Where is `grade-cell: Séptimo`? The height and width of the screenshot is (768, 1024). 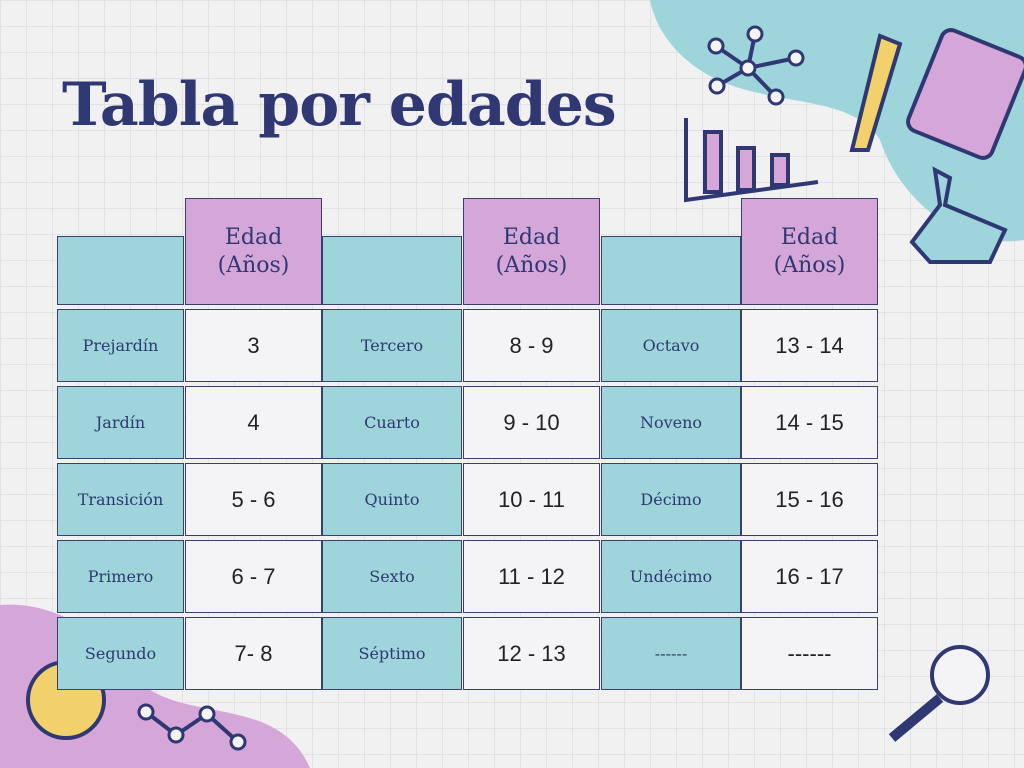
grade-cell: Séptimo is located at coordinates (392, 653).